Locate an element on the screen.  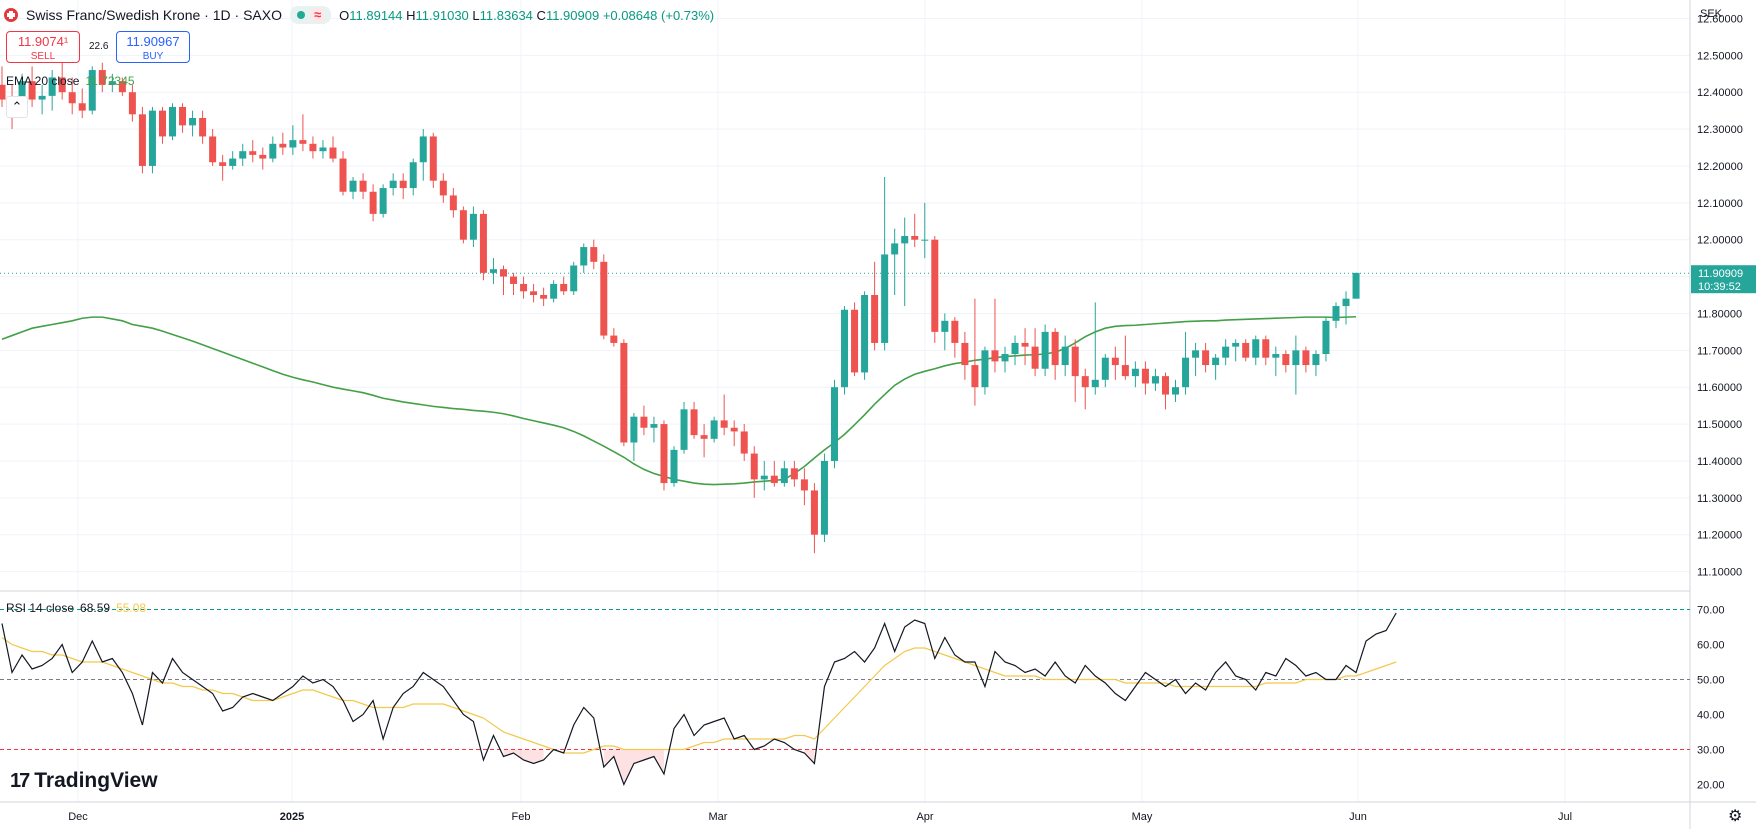
price-tick-label: 12.00000 is located at coordinates (1720, 241).